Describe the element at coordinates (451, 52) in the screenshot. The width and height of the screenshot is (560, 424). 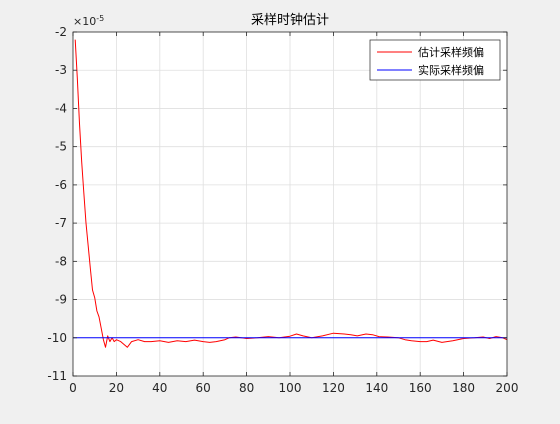
I see `legend-label-estimated: 估计采样频偏` at that location.